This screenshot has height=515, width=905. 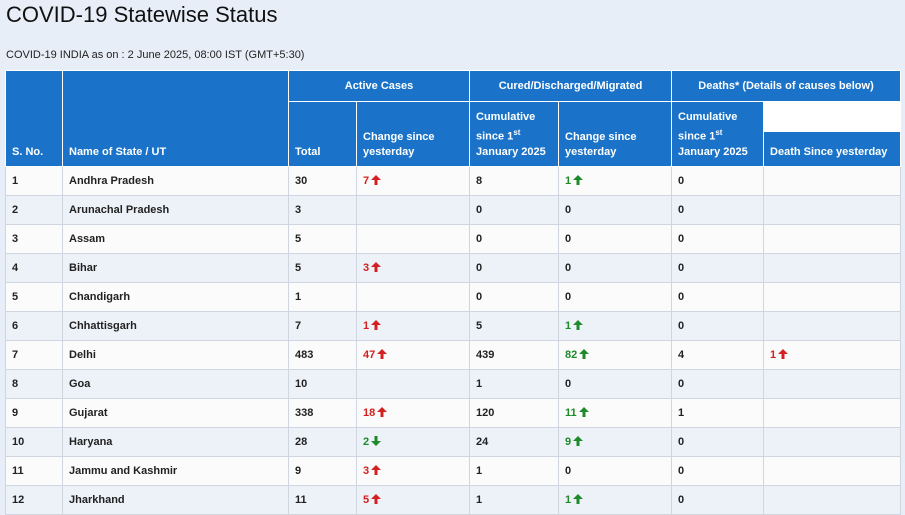 I want to click on table-row: 6 Chhattisgarh 7 1 5 1 0, so click(x=453, y=326).